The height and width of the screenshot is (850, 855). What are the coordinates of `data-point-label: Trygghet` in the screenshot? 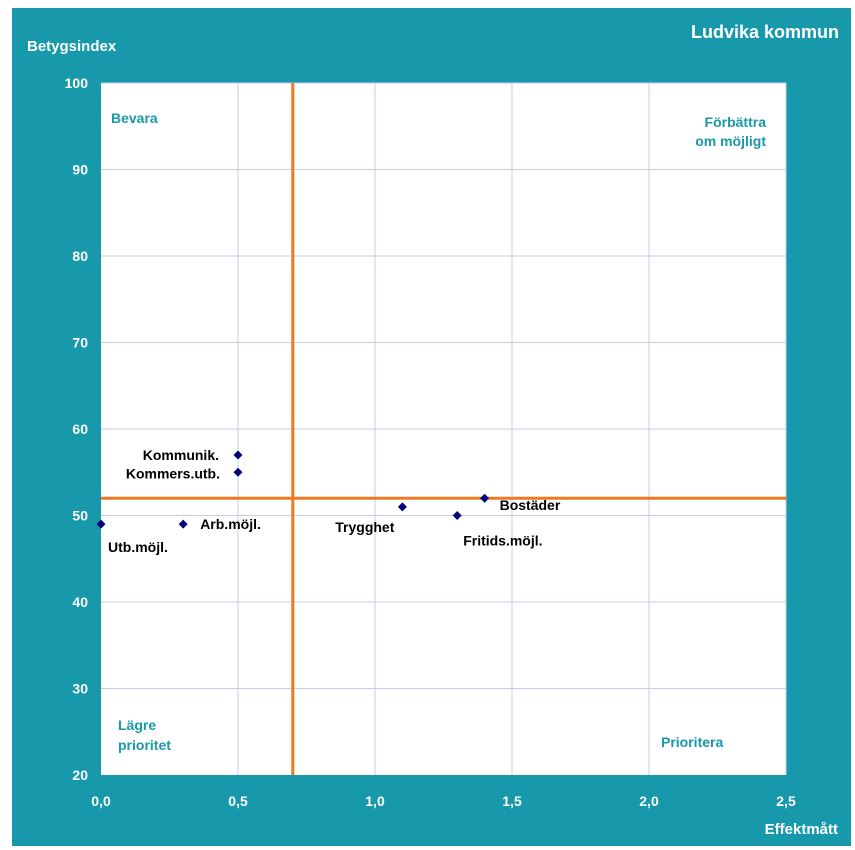 It's located at (364, 527).